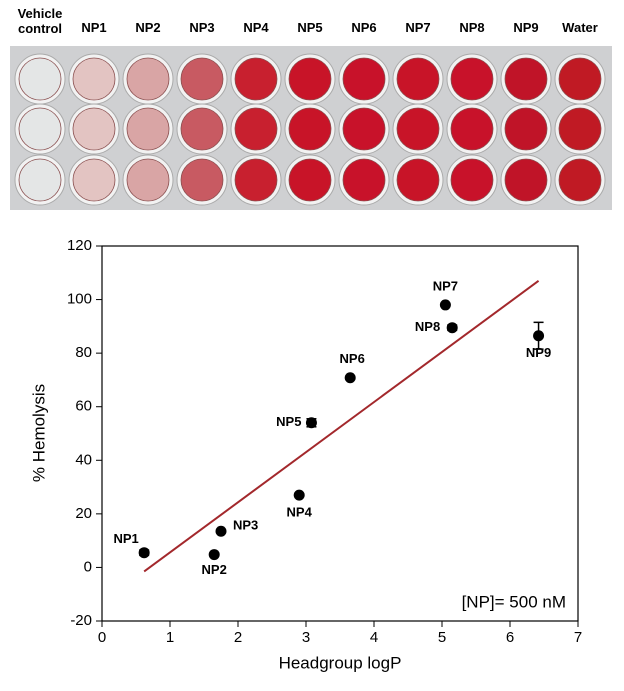  I want to click on column-label: NP4, so click(256, 27).